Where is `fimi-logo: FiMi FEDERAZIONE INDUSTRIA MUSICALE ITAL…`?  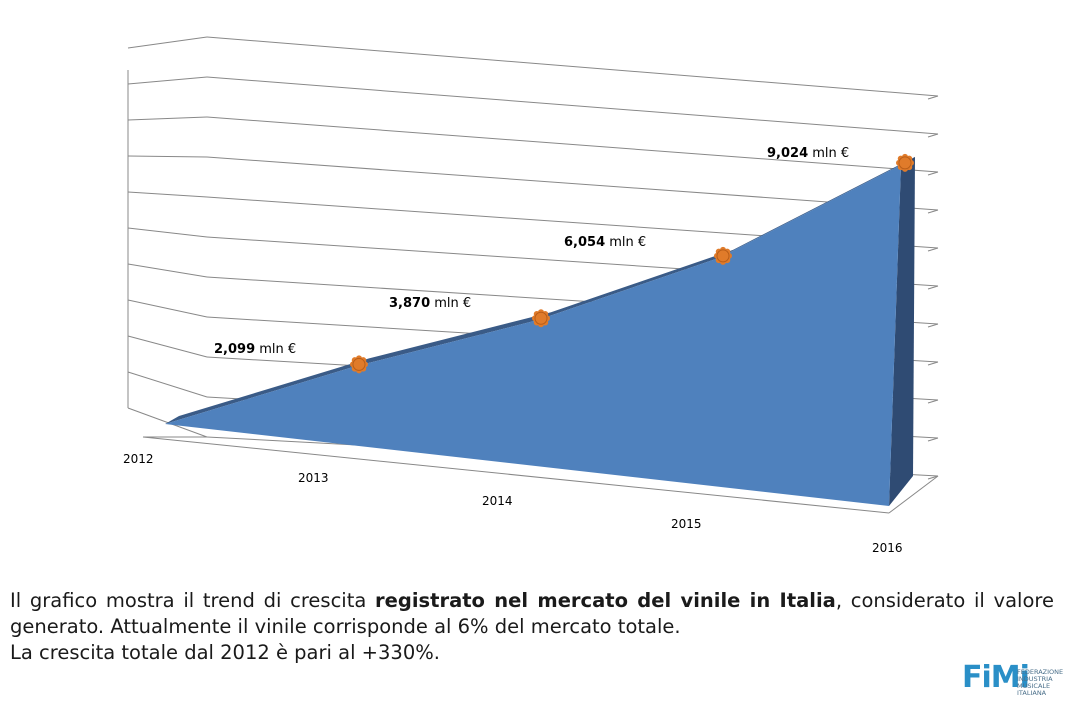 fimi-logo: FiMi FEDERAZIONE INDUSTRIA MUSICALE ITAL… is located at coordinates (1017, 682).